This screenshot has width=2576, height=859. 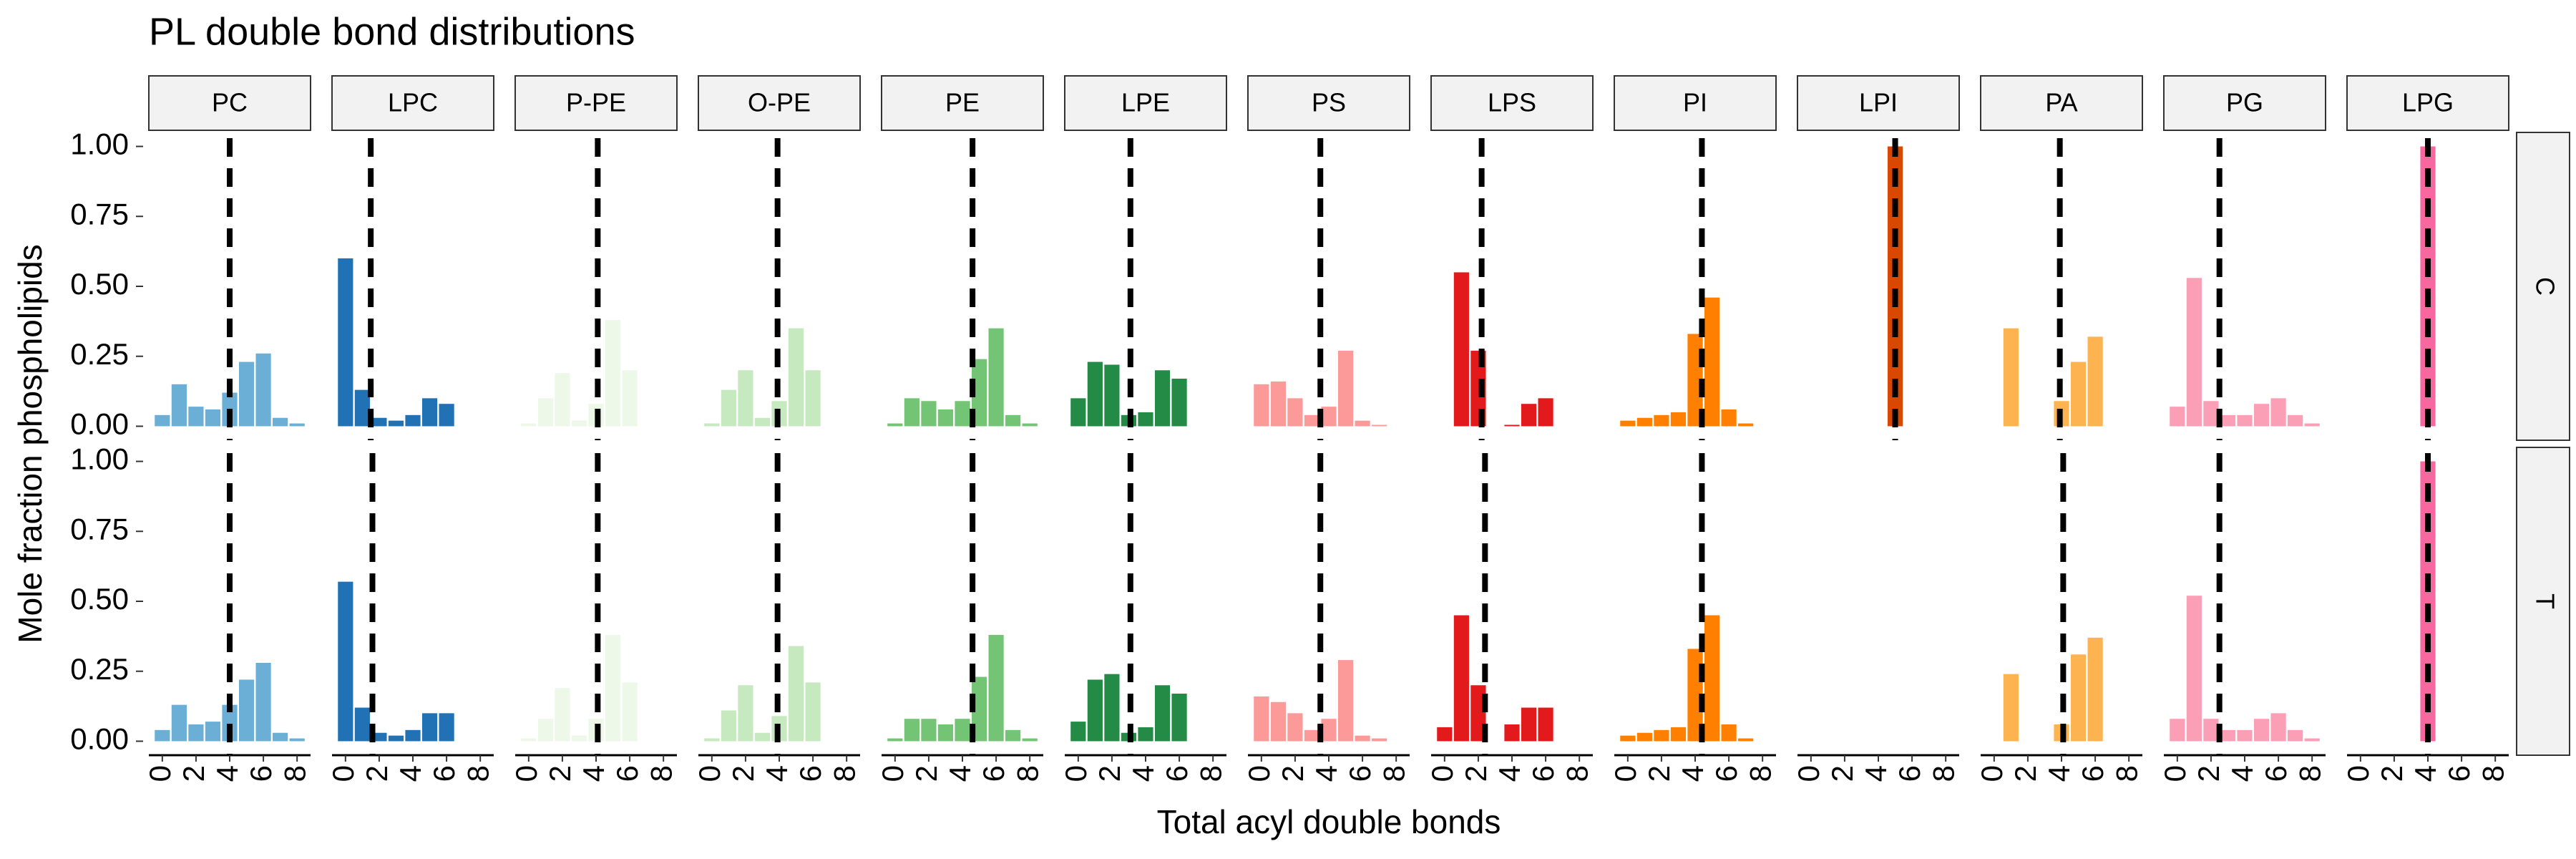 What do you see at coordinates (2244, 102) in the screenshot?
I see `strip-label: PG` at bounding box center [2244, 102].